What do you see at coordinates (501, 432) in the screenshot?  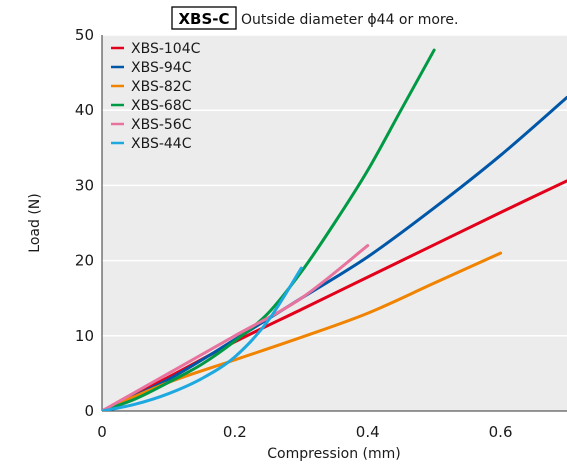 I see `x-tick-label: 0.6` at bounding box center [501, 432].